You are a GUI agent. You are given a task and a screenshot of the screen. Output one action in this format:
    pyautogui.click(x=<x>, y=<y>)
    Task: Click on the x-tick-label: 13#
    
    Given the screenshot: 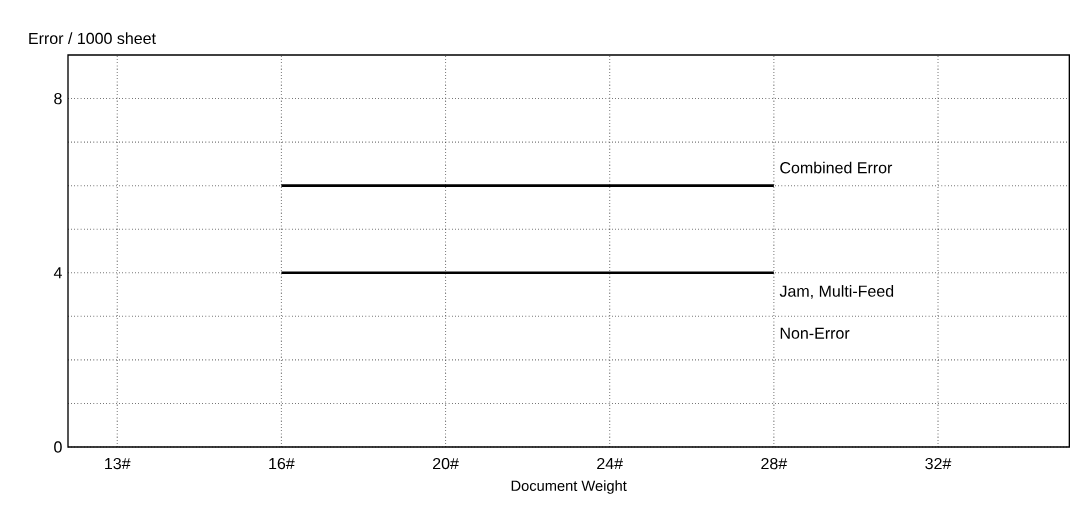 What is the action you would take?
    pyautogui.click(x=118, y=463)
    